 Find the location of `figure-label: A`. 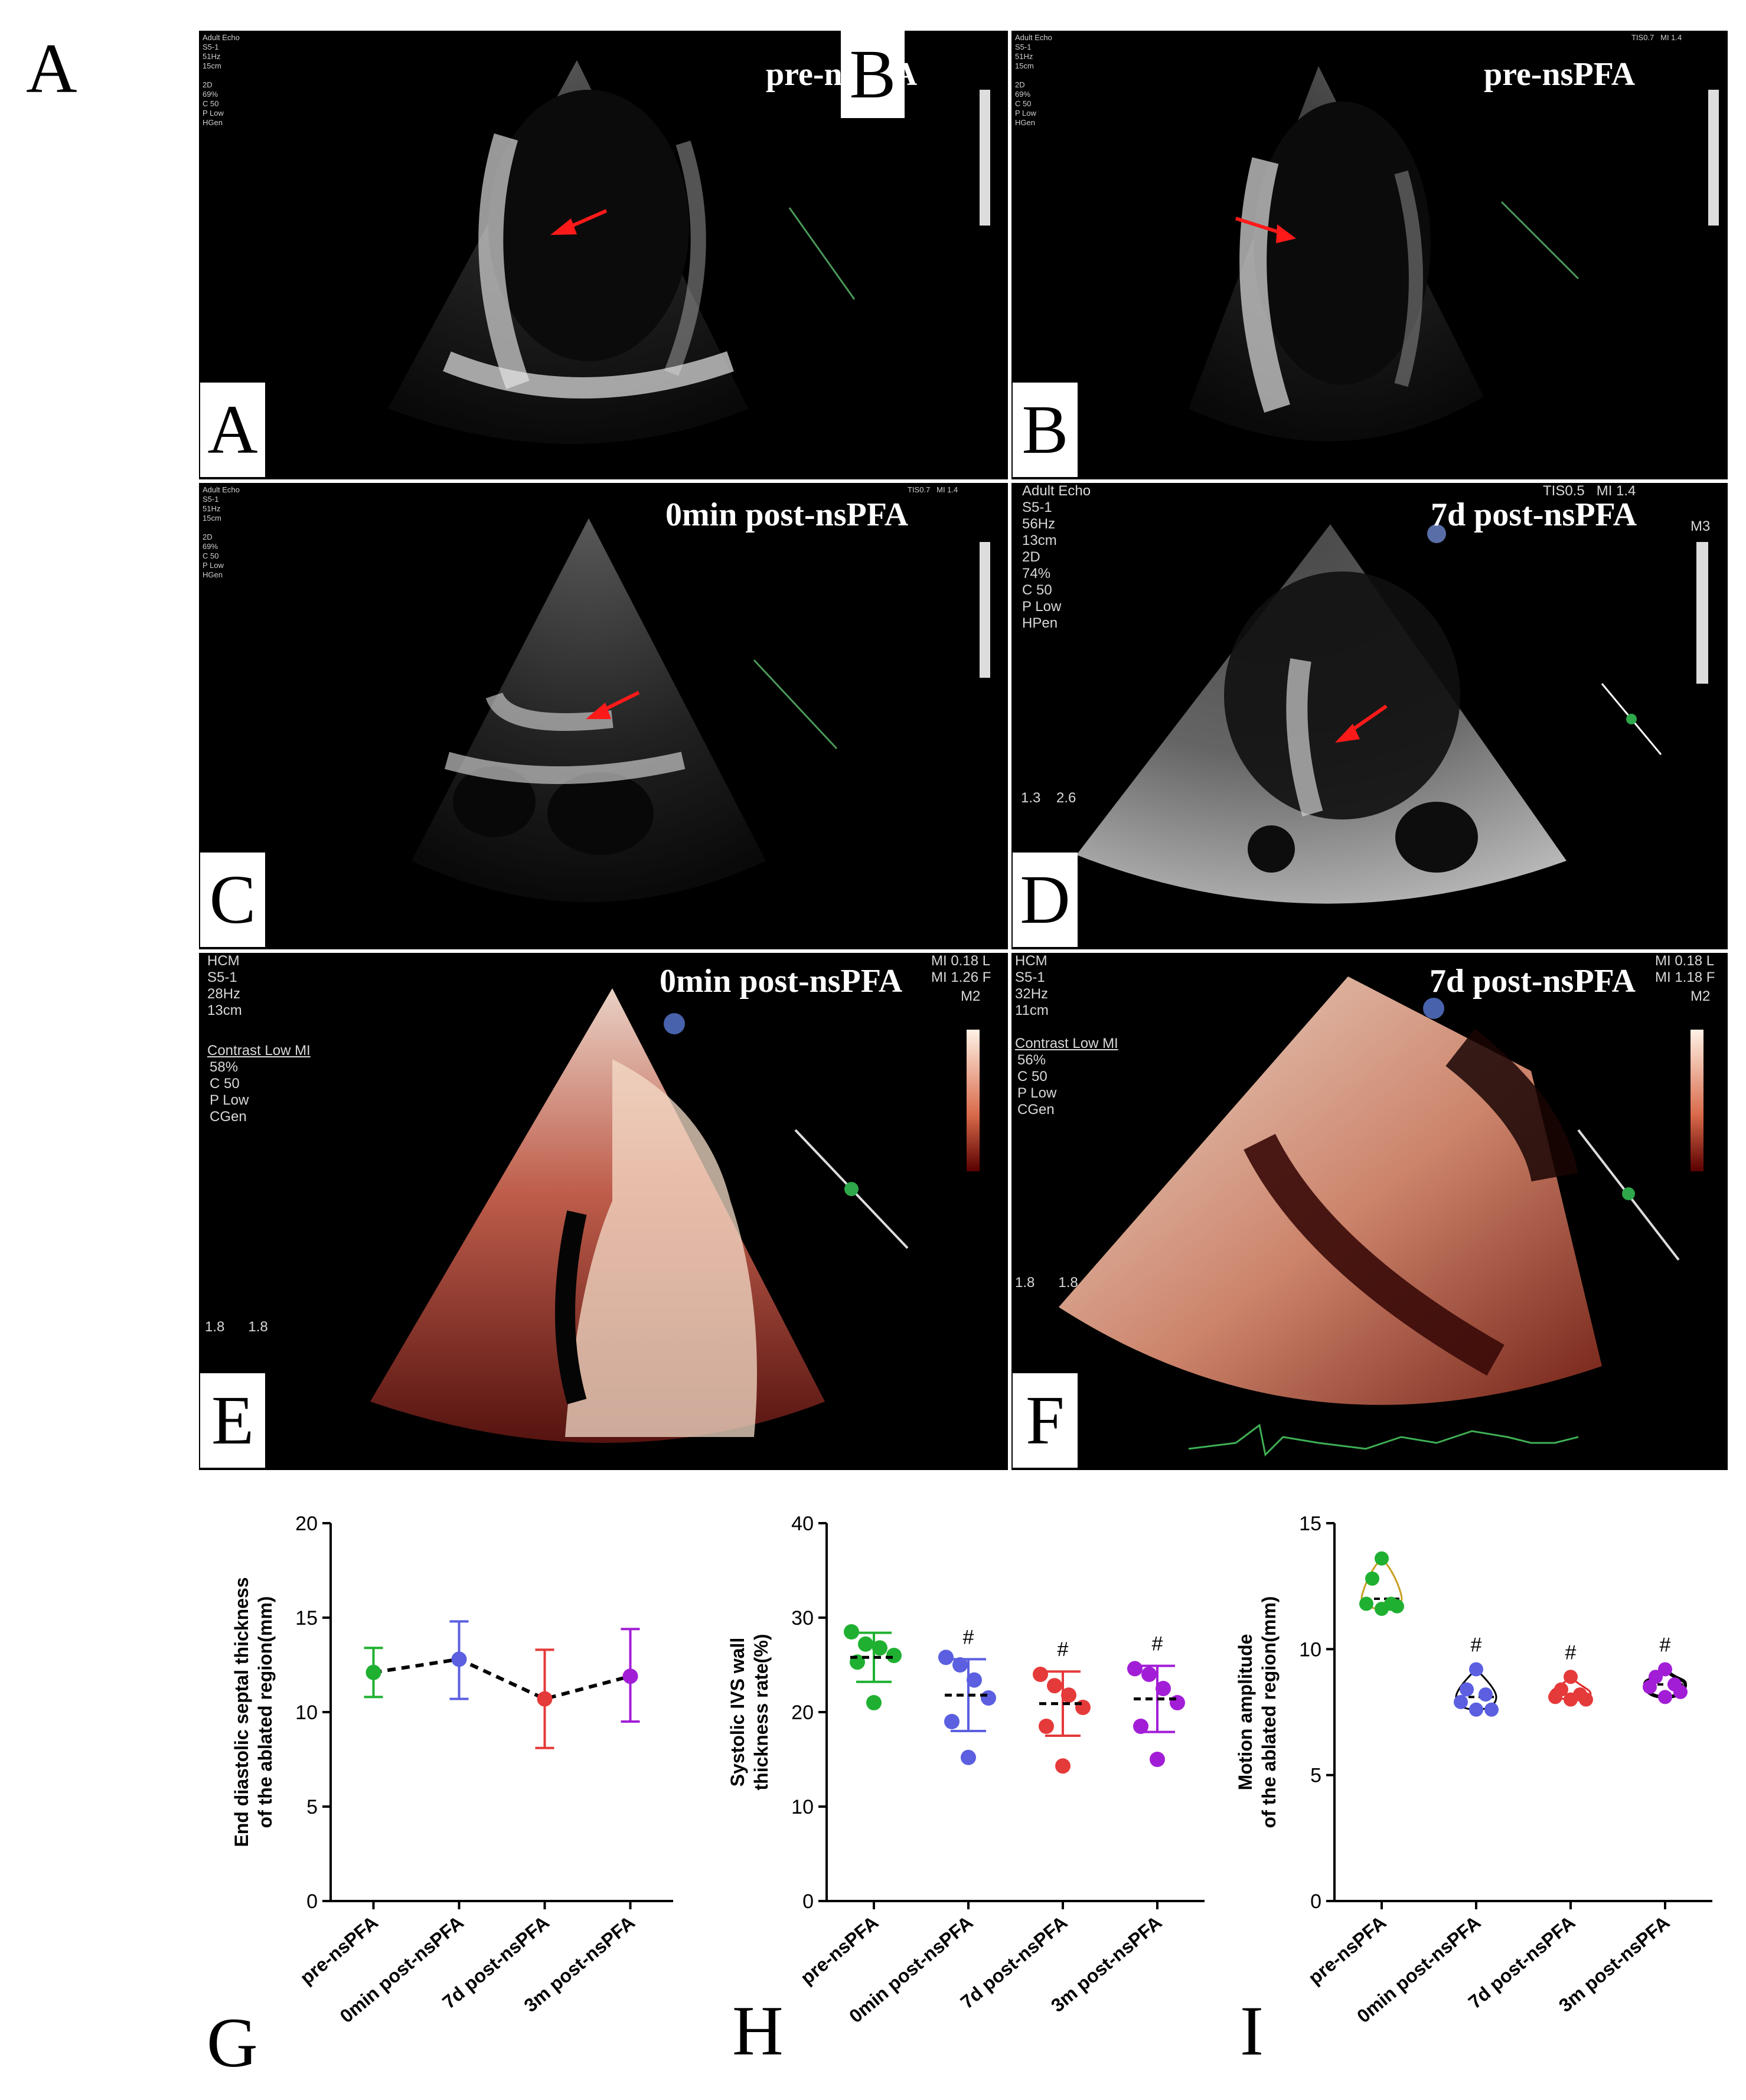

figure-label: A is located at coordinates (52, 68).